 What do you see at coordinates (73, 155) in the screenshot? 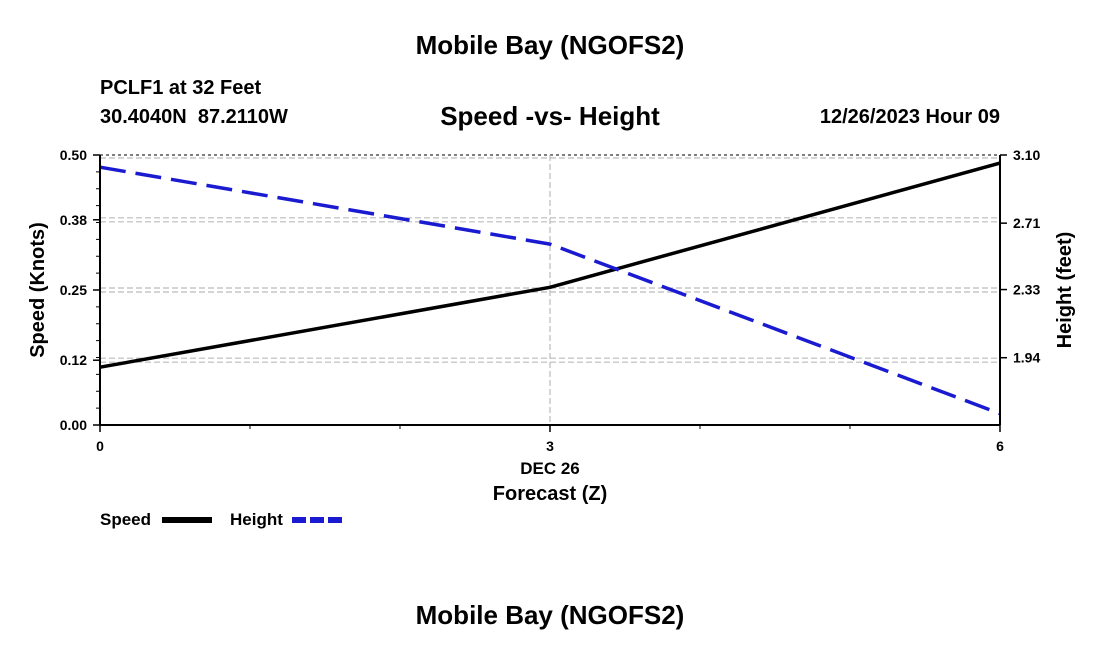
I see `y-tick-label-left: 0.50` at bounding box center [73, 155].